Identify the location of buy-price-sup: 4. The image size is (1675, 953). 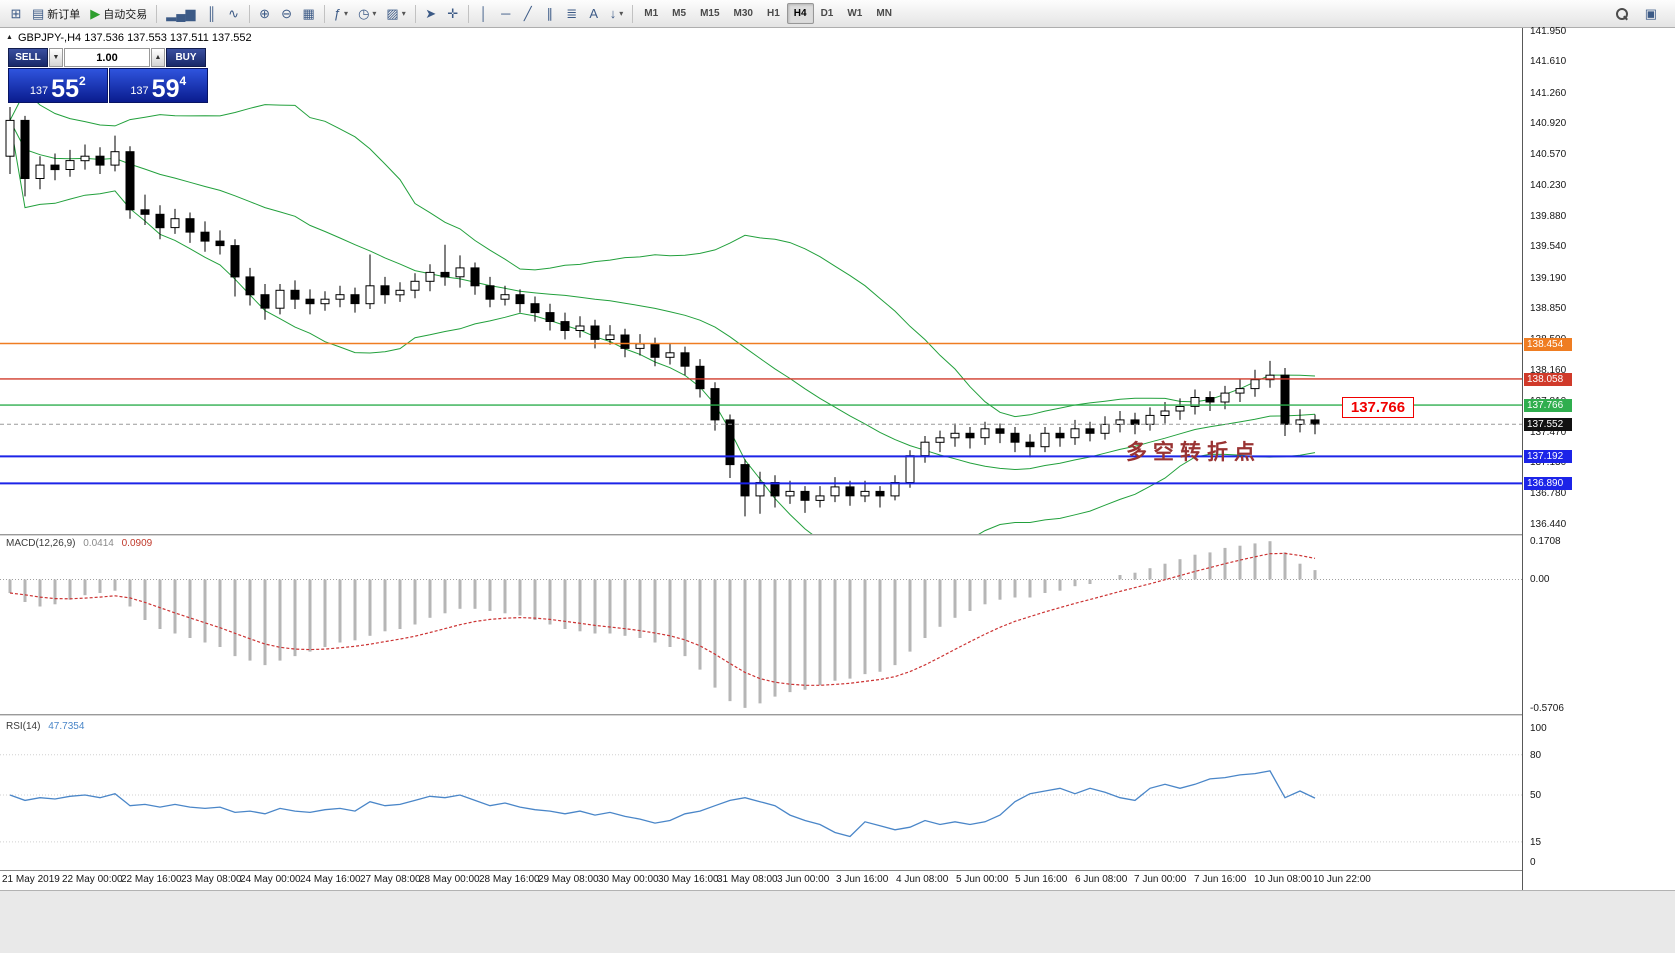
(183, 81).